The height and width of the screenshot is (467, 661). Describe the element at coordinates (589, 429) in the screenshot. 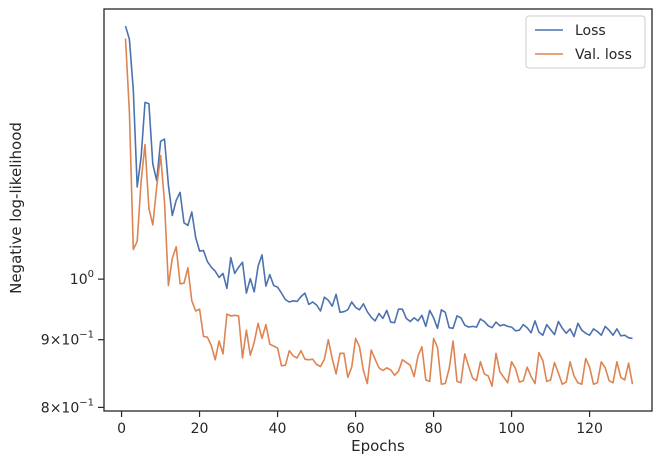

I see `x-tick-label-120: 120` at that location.